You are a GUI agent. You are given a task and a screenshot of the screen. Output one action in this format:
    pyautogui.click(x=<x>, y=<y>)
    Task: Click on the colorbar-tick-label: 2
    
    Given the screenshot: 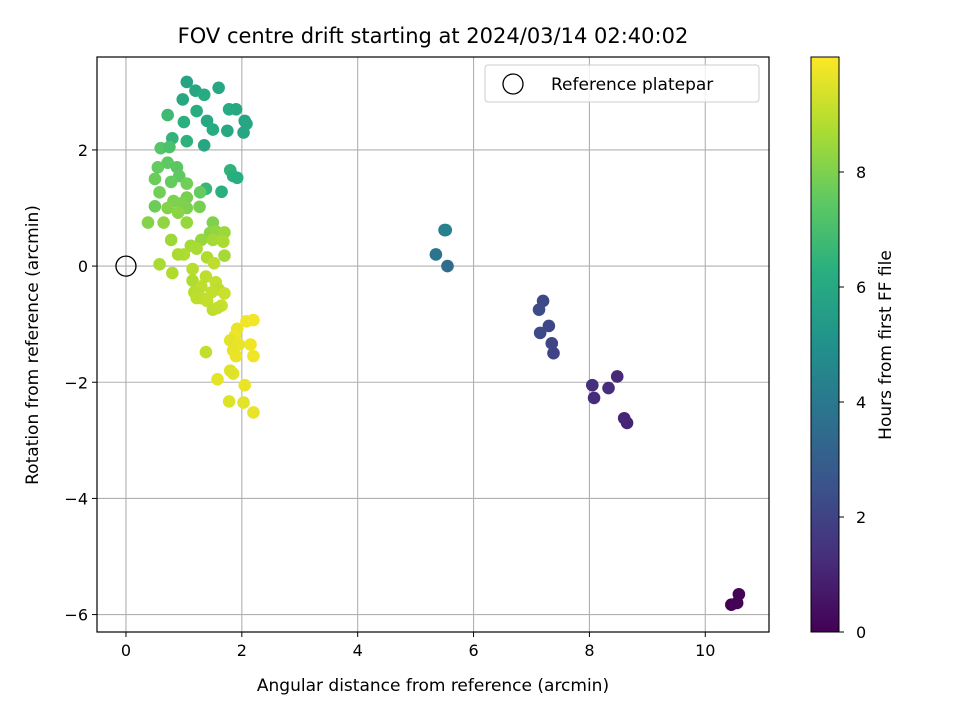 What is the action you would take?
    pyautogui.click(x=861, y=517)
    